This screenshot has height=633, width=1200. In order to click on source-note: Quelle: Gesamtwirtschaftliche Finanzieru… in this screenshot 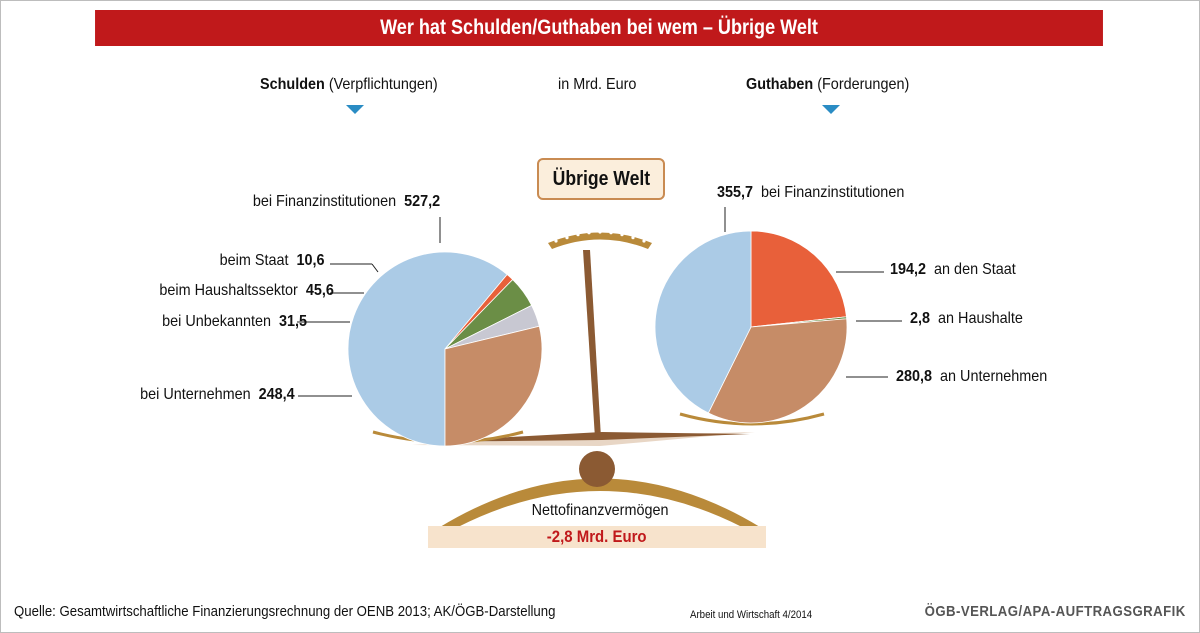, I will do `click(285, 611)`.